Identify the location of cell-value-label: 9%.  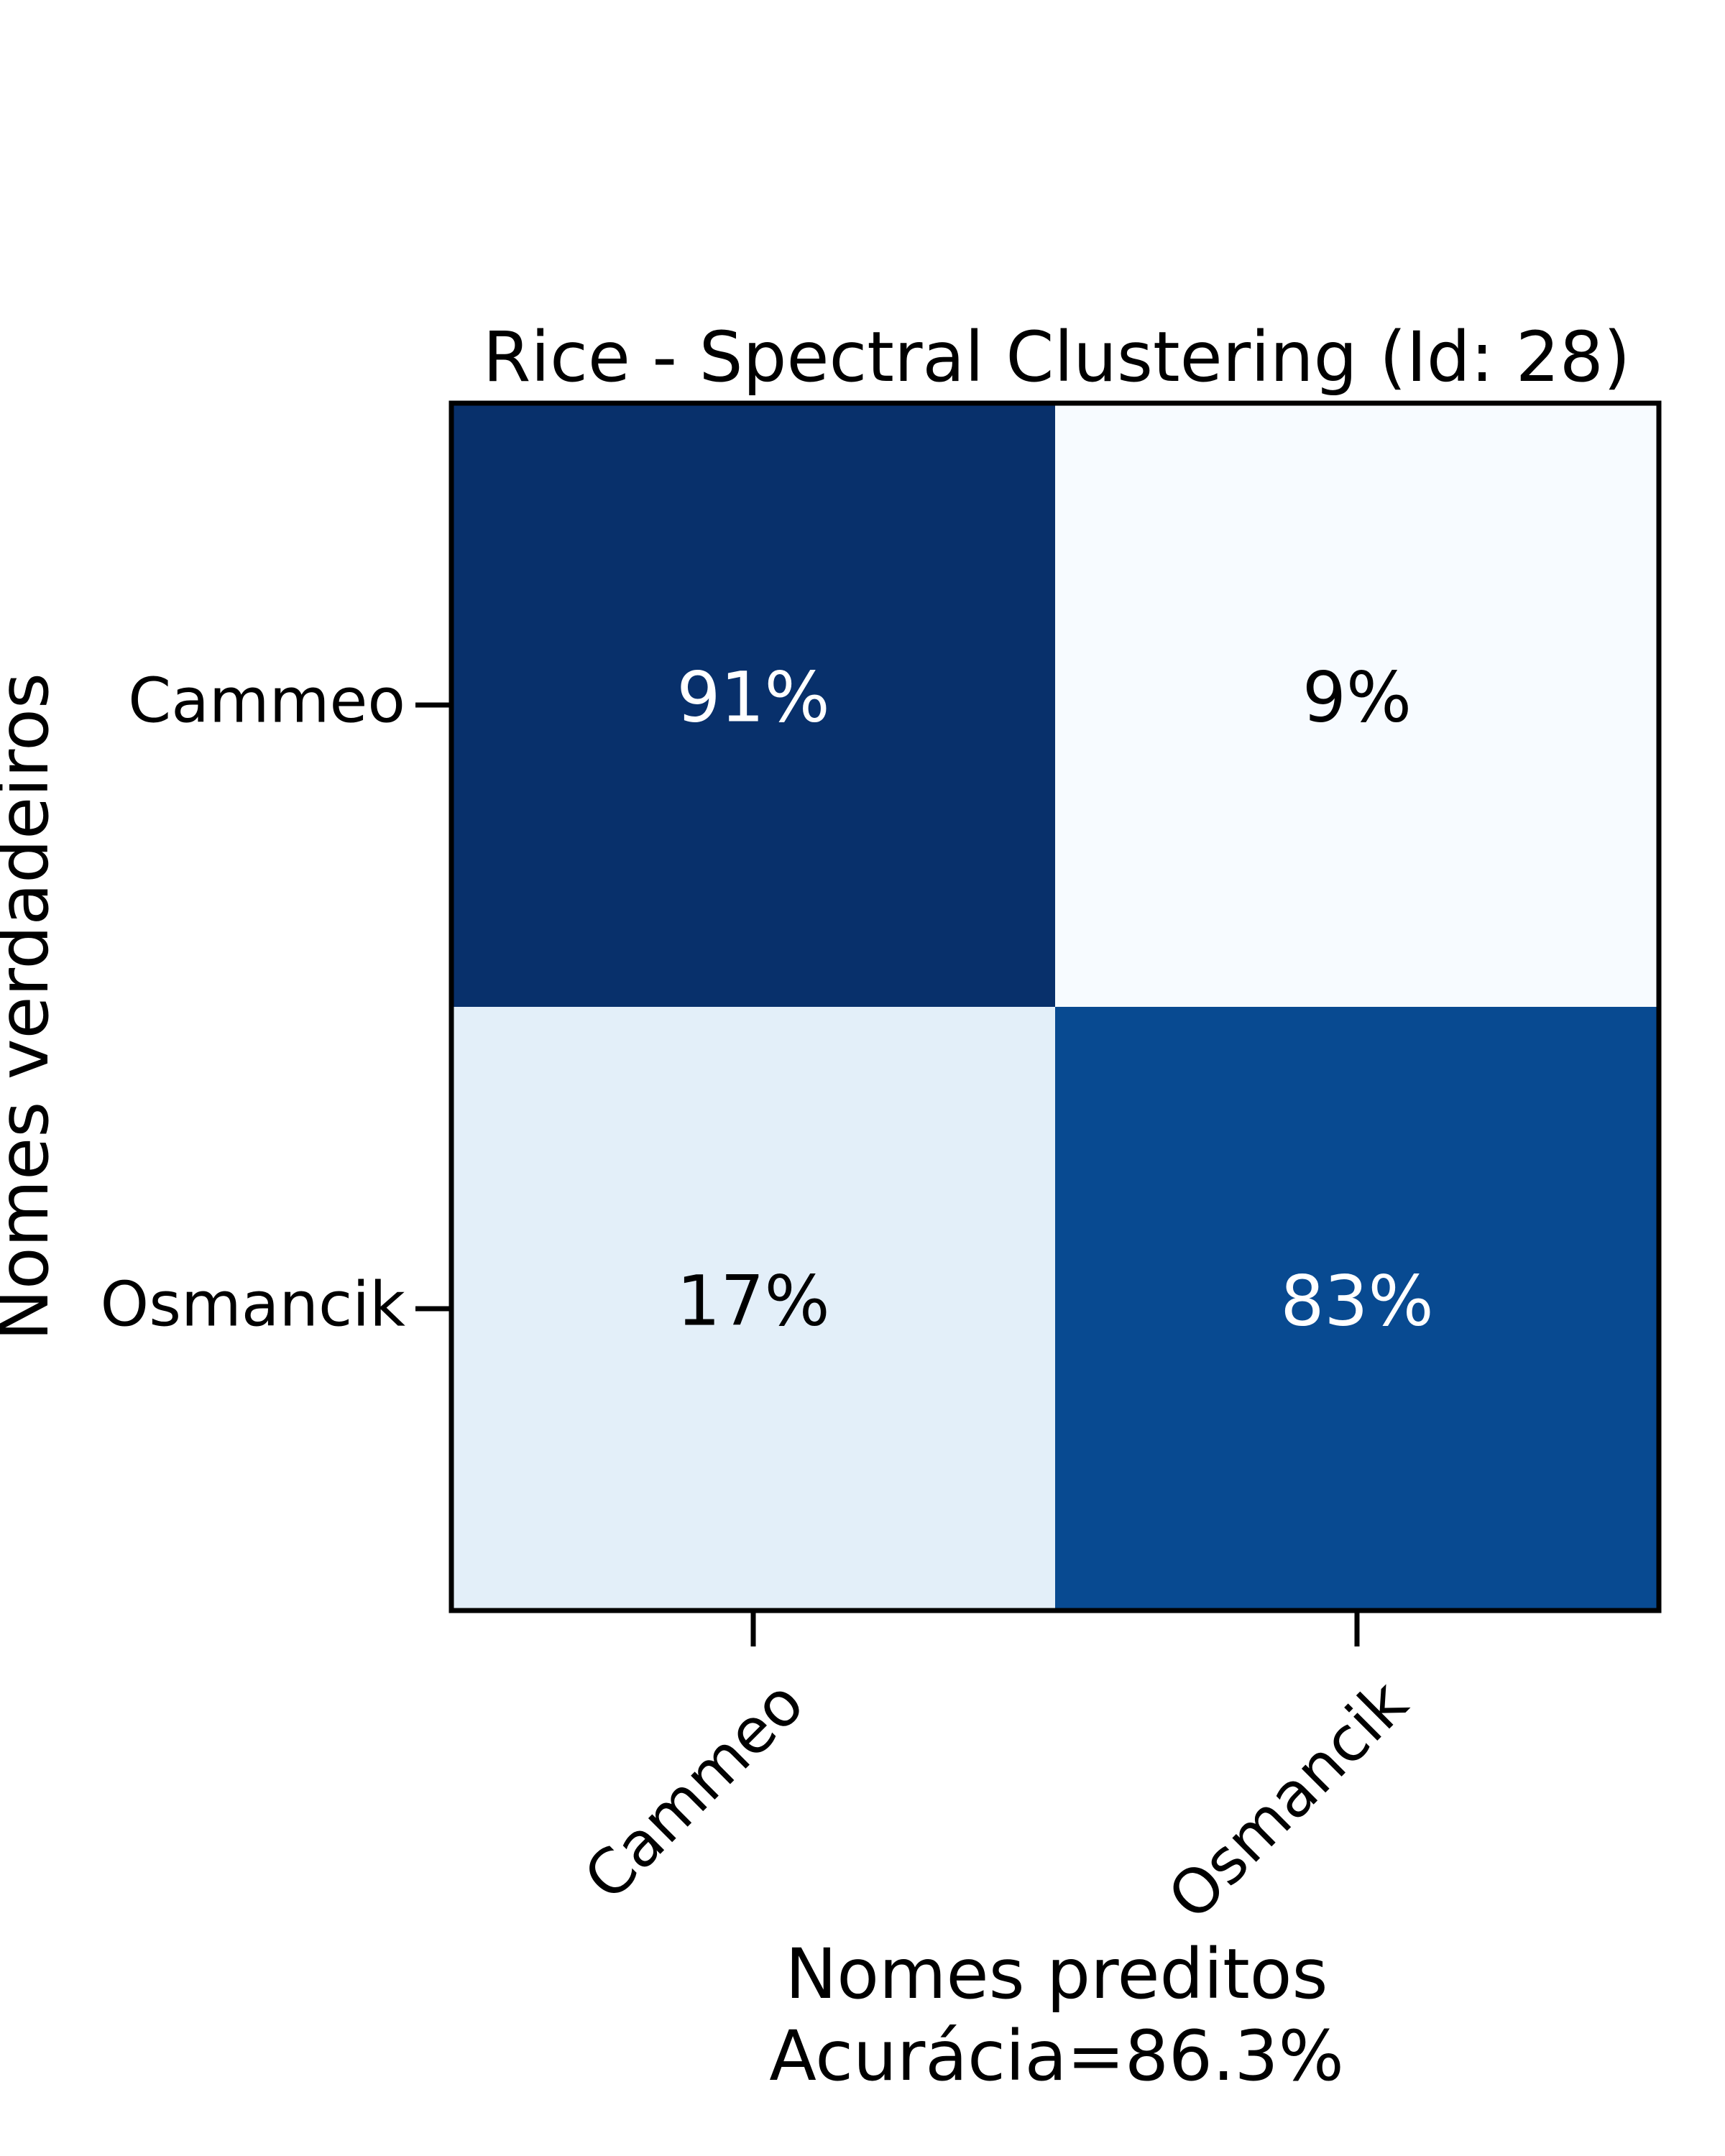
(1357, 697).